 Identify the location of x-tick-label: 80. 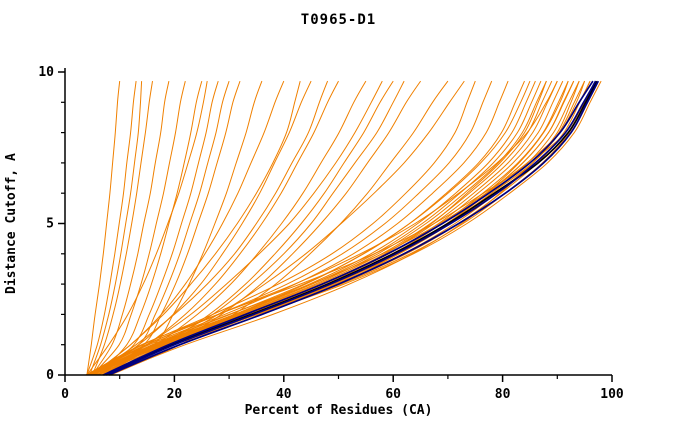
(503, 394).